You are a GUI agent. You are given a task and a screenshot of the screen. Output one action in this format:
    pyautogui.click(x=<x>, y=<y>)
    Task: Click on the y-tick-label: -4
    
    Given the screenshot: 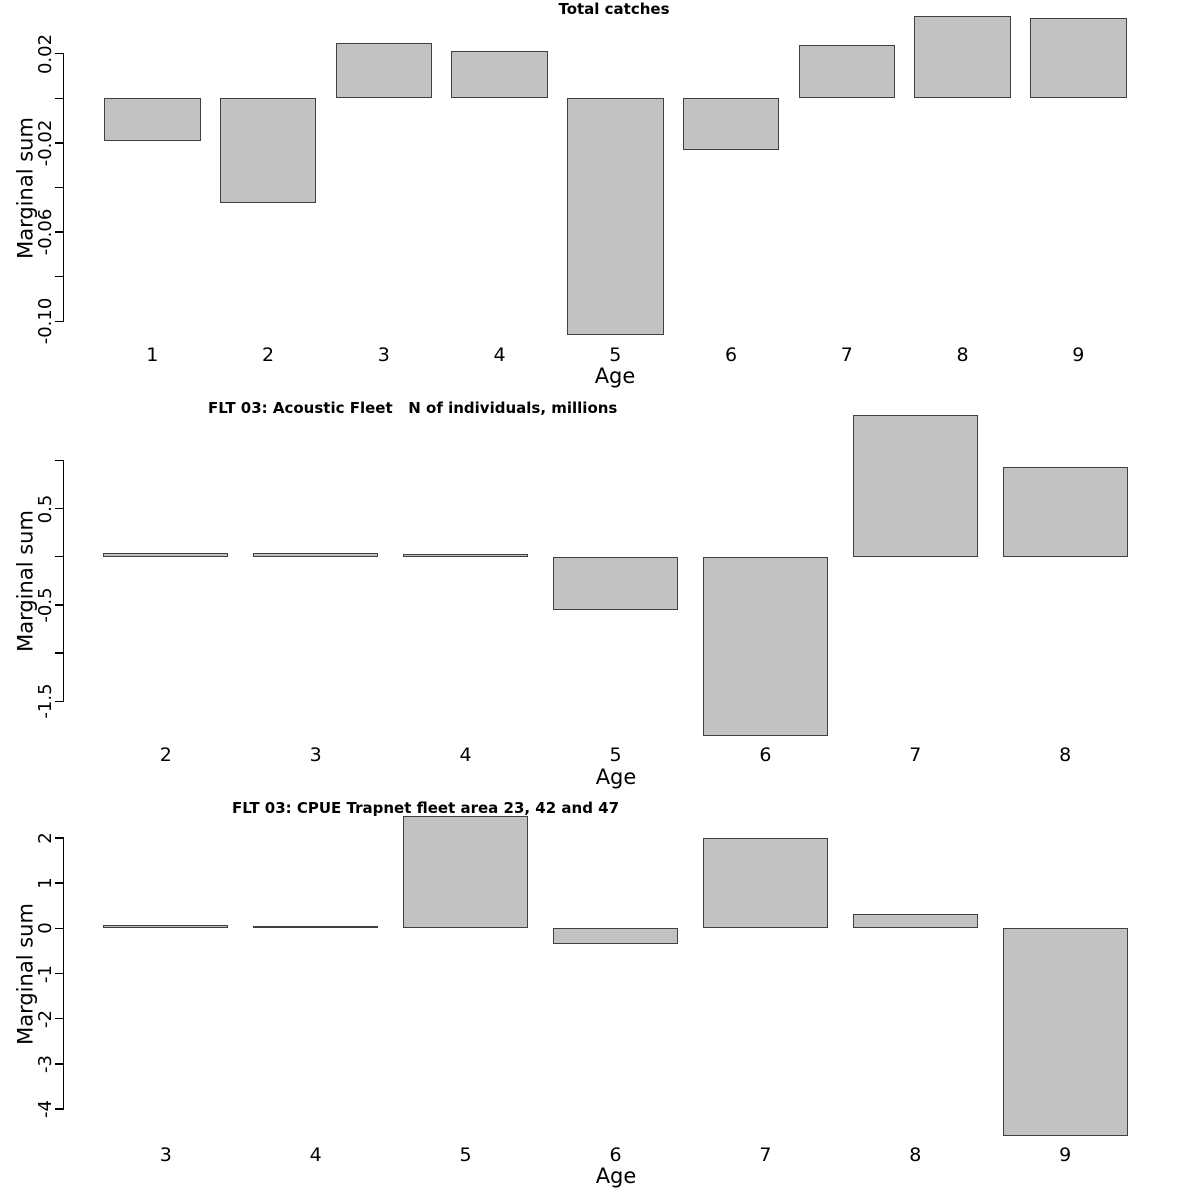 What is the action you would take?
    pyautogui.click(x=45, y=1109)
    